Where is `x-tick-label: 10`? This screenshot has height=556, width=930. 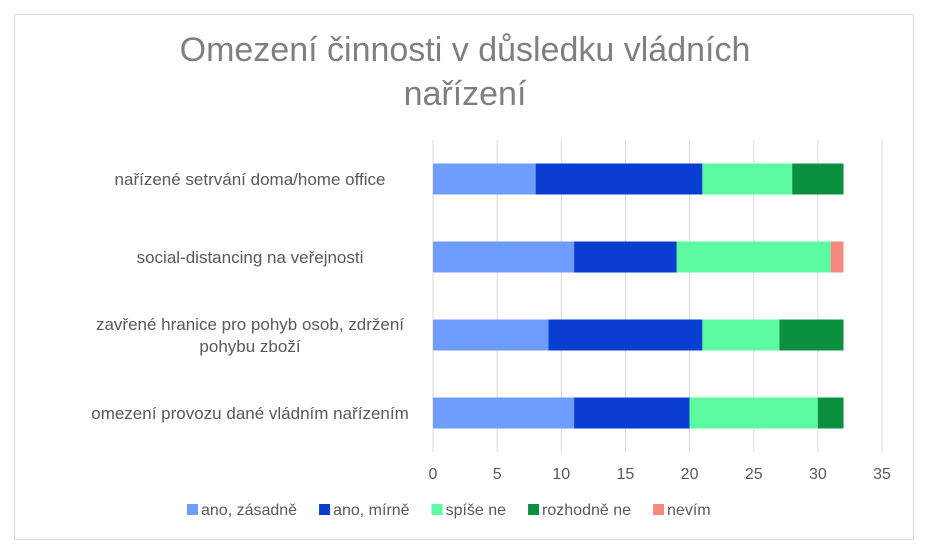
x-tick-label: 10 is located at coordinates (561, 474).